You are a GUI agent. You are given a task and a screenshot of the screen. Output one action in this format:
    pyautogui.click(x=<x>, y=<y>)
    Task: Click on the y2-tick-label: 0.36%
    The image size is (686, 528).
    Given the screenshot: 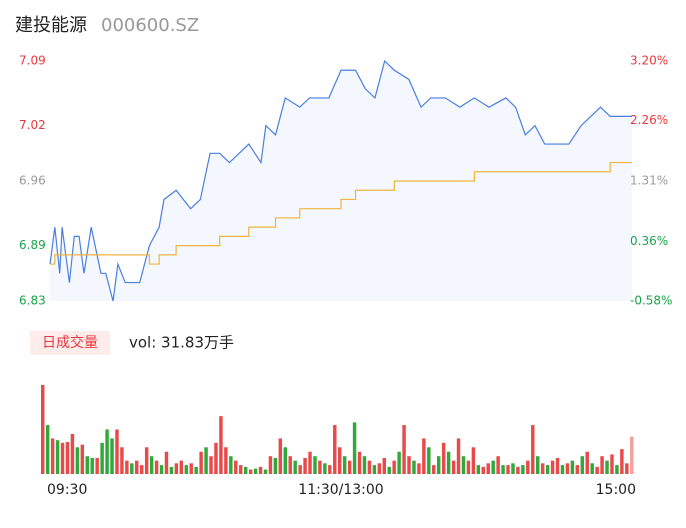 What is the action you would take?
    pyautogui.click(x=649, y=241)
    